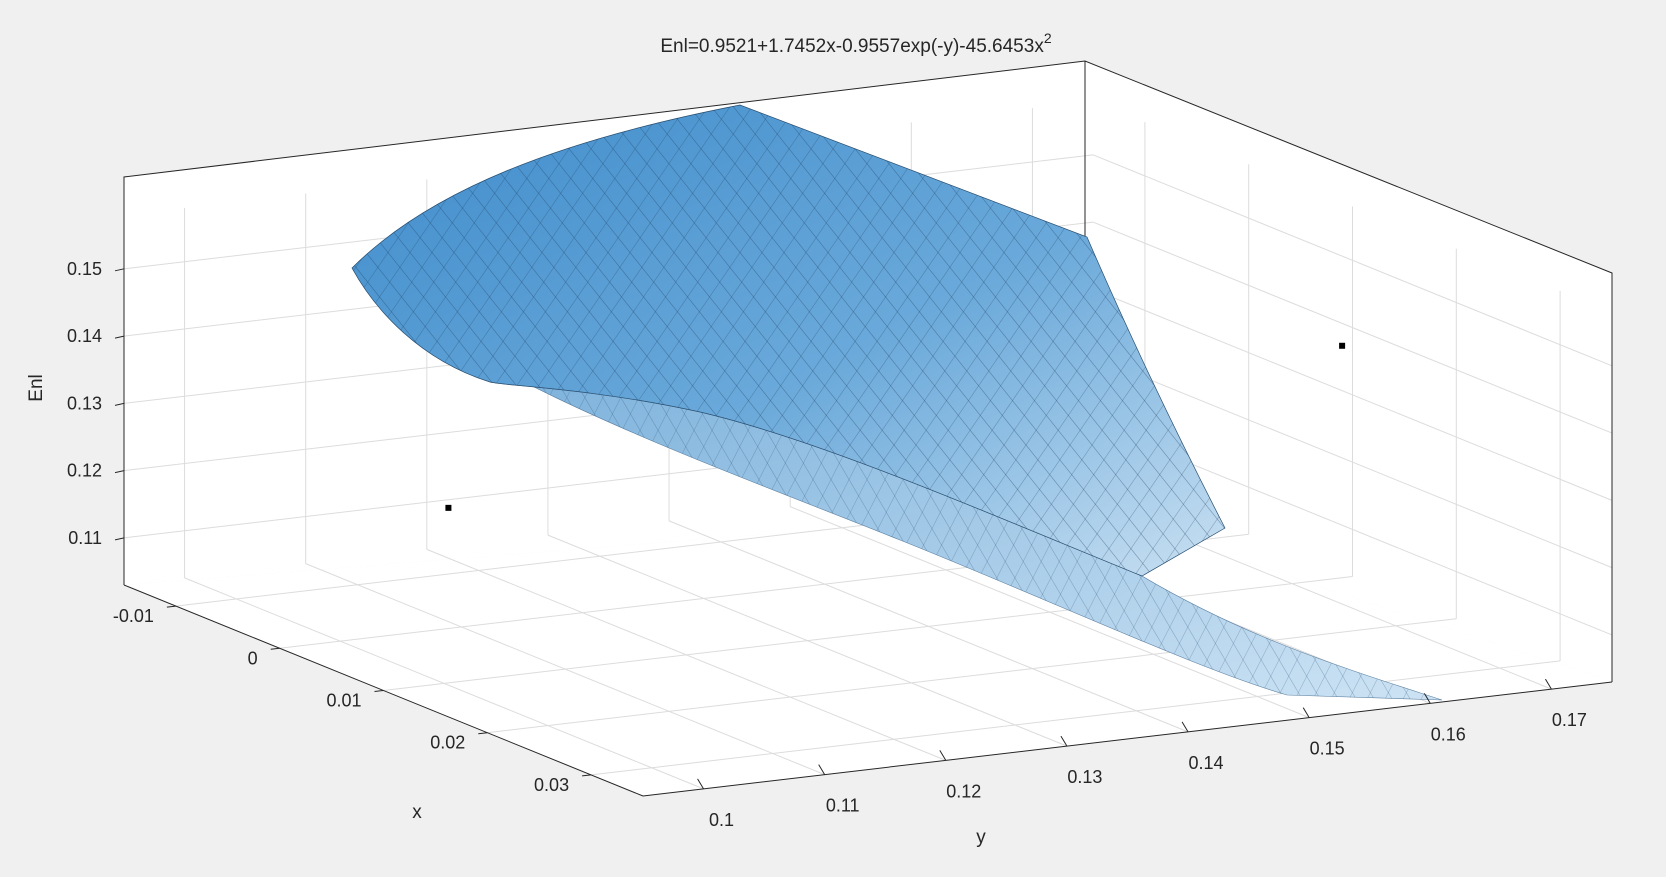 Image resolution: width=1666 pixels, height=877 pixels. What do you see at coordinates (1048, 38) in the screenshot?
I see `chart-title-superscript: 2` at bounding box center [1048, 38].